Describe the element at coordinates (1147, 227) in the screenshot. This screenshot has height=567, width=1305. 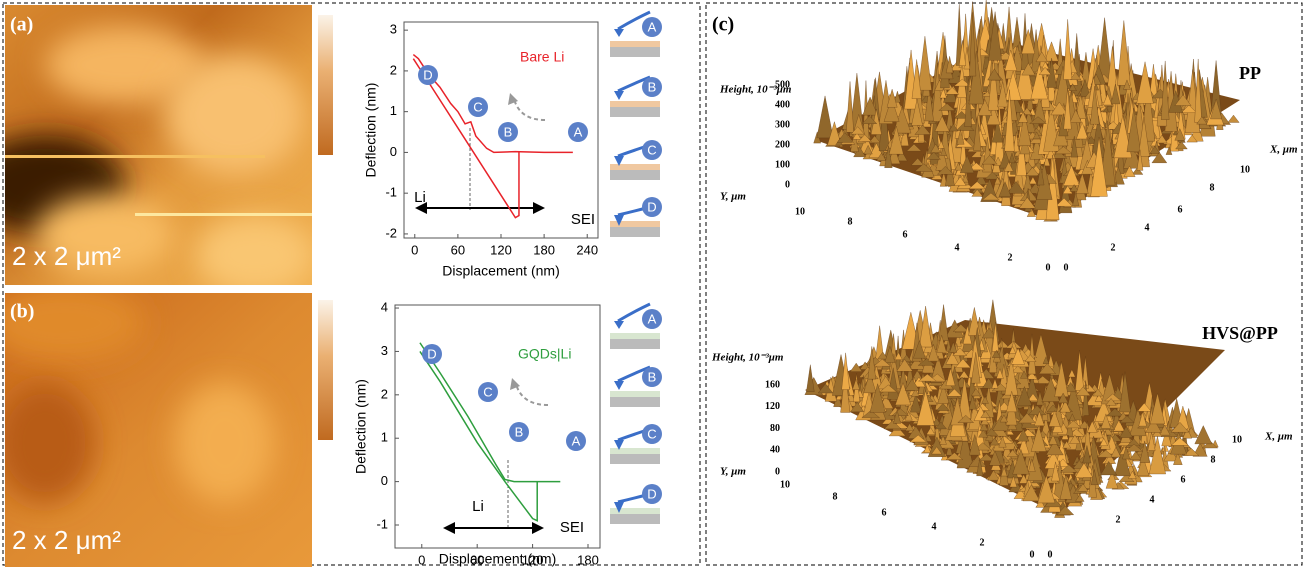
I see `x-tick-label: 4` at that location.